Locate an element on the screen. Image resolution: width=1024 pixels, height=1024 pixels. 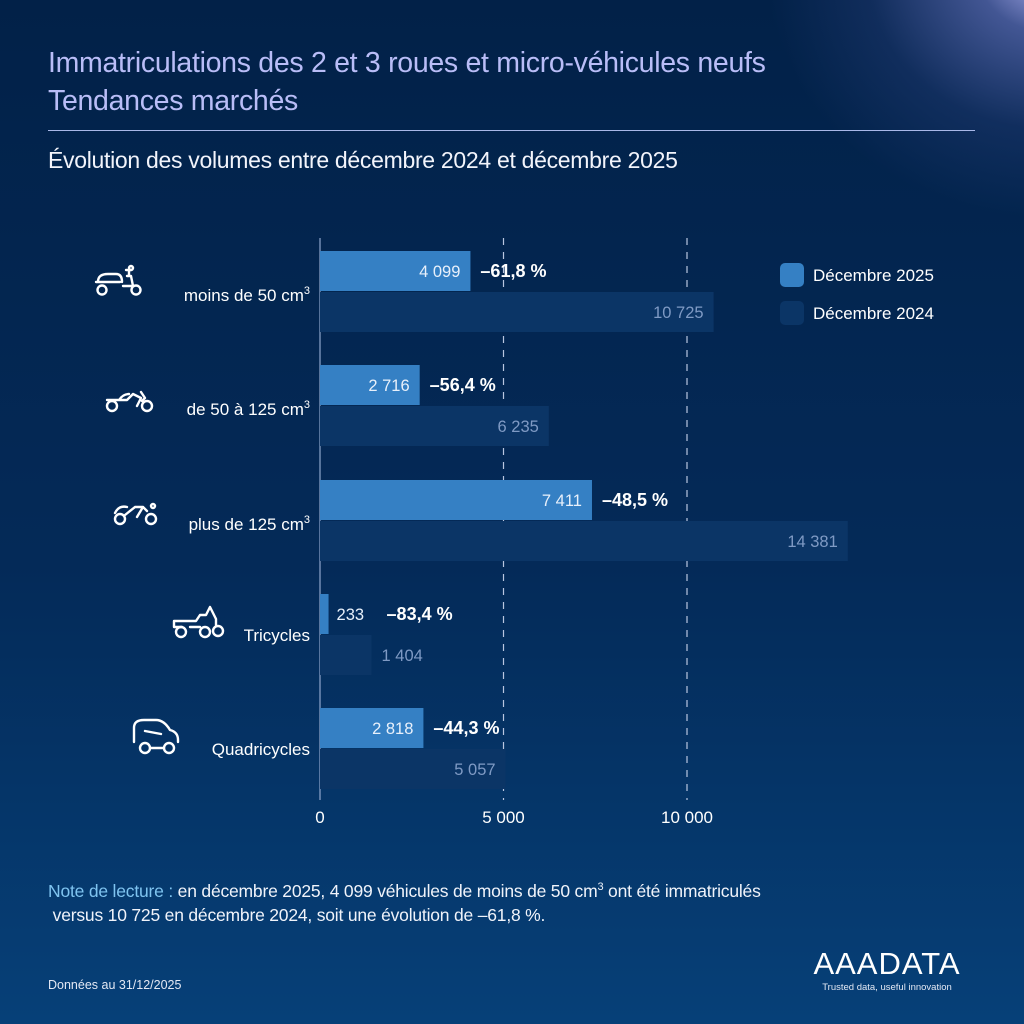
value-label-2025: 4 099 is located at coordinates (439, 272).